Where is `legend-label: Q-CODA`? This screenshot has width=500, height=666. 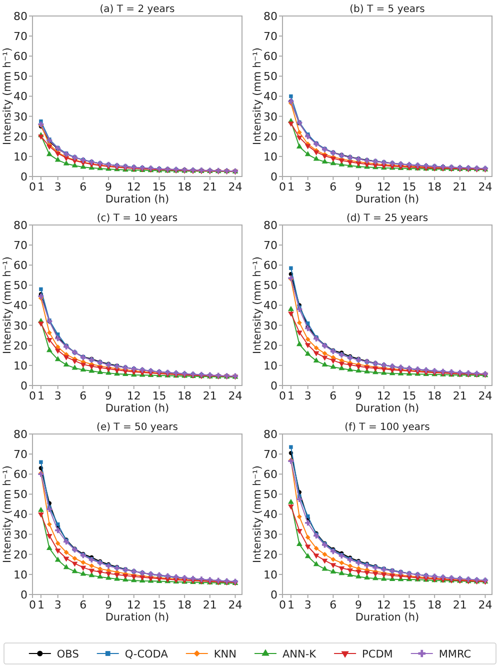 legend-label: Q-CODA is located at coordinates (146, 654).